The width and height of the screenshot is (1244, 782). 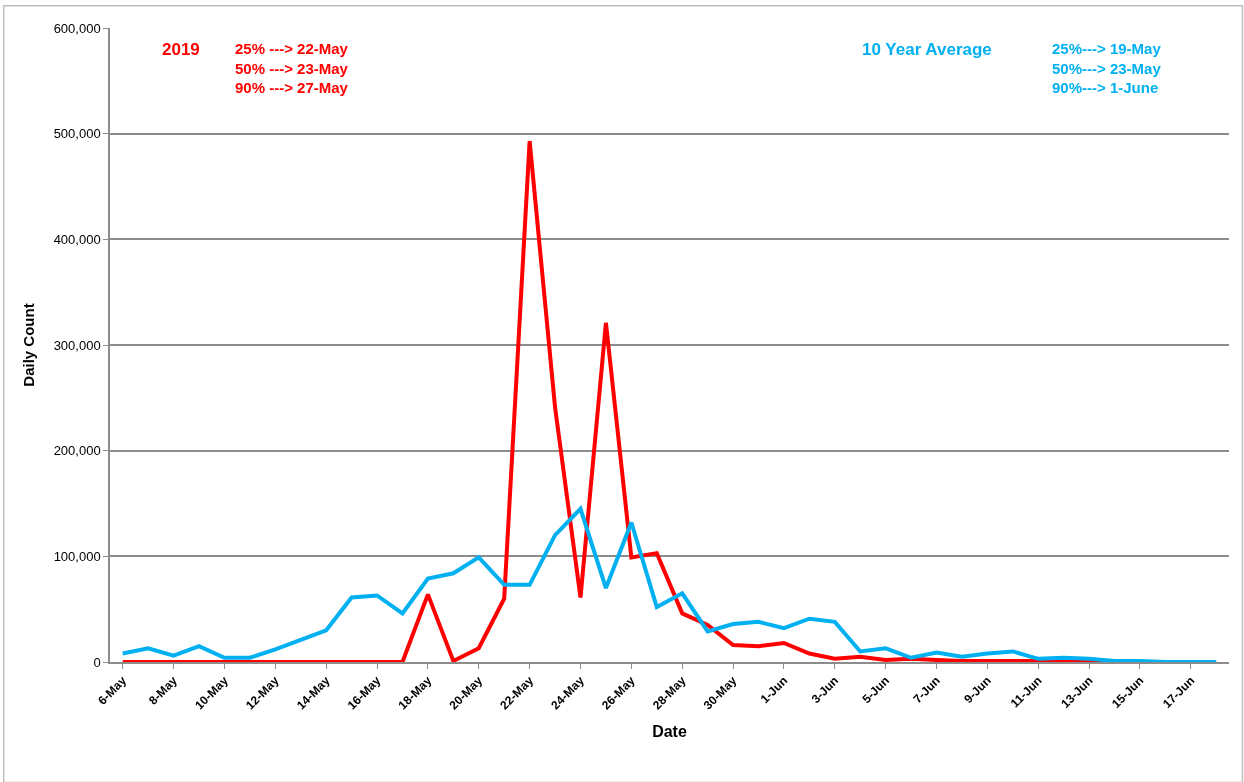 I want to click on y-tick-label: 400,000, so click(x=77, y=239).